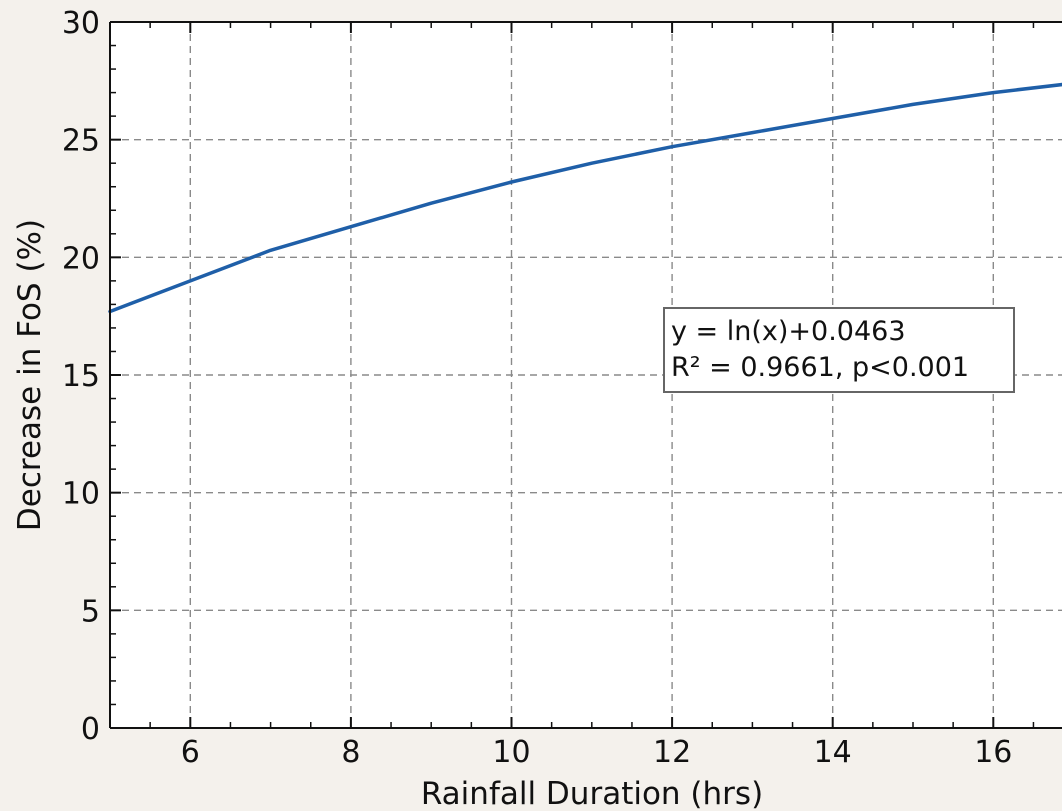  Describe the element at coordinates (833, 752) in the screenshot. I see `x-tick-label: 14` at that location.